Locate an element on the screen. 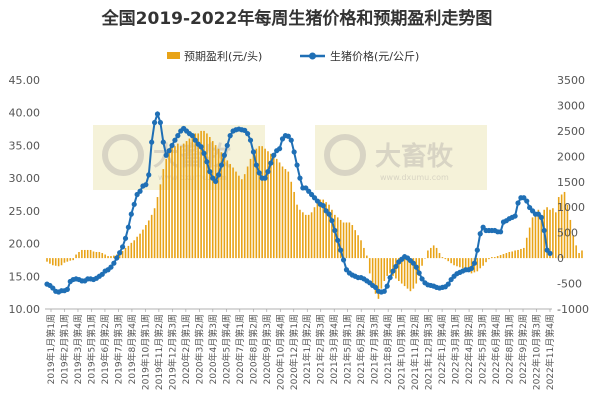 The height and width of the screenshot is (413, 595). x-tick-label: 2019年6月第2周 is located at coordinates (105, 349).